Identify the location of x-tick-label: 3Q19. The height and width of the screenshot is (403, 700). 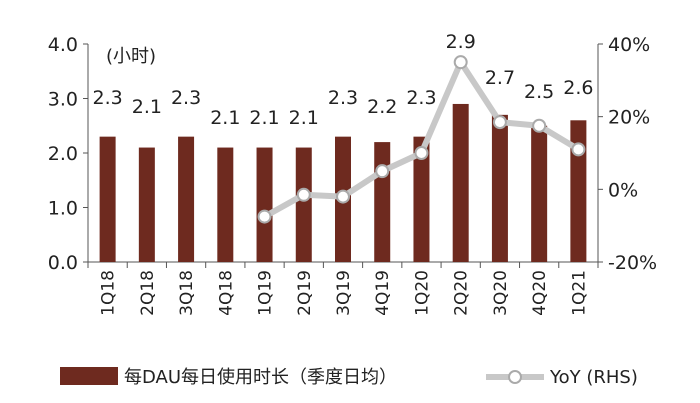
(344, 293).